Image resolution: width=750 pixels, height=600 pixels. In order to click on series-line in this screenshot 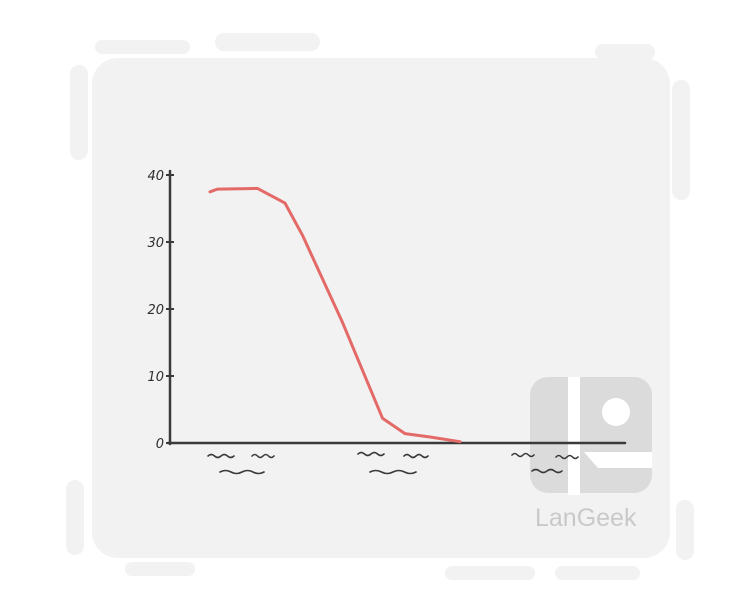, I will do `click(335, 315)`.